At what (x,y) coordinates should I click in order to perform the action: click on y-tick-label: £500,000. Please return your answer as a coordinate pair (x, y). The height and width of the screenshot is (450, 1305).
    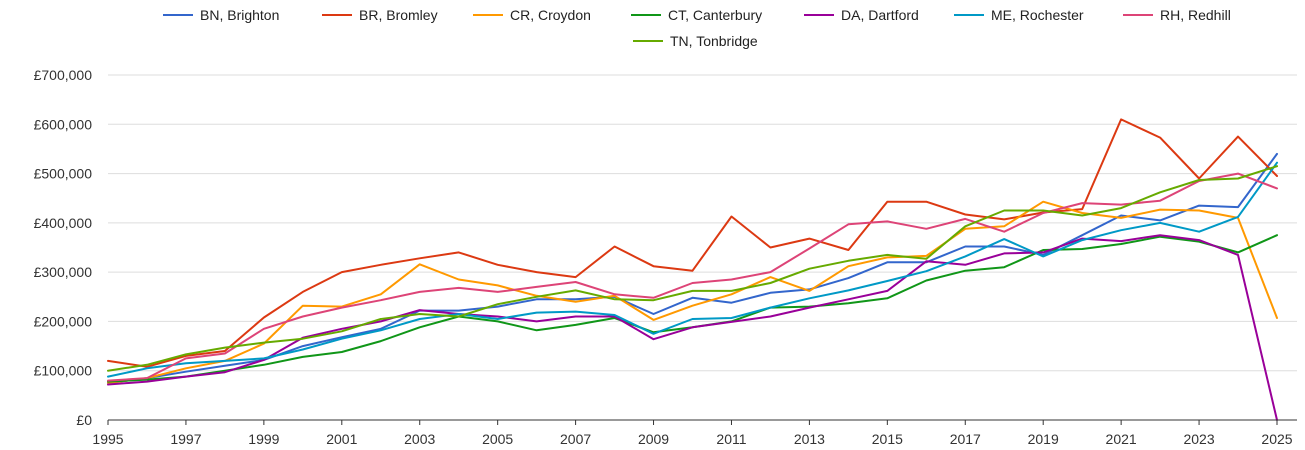
    Looking at the image, I should click on (63, 174).